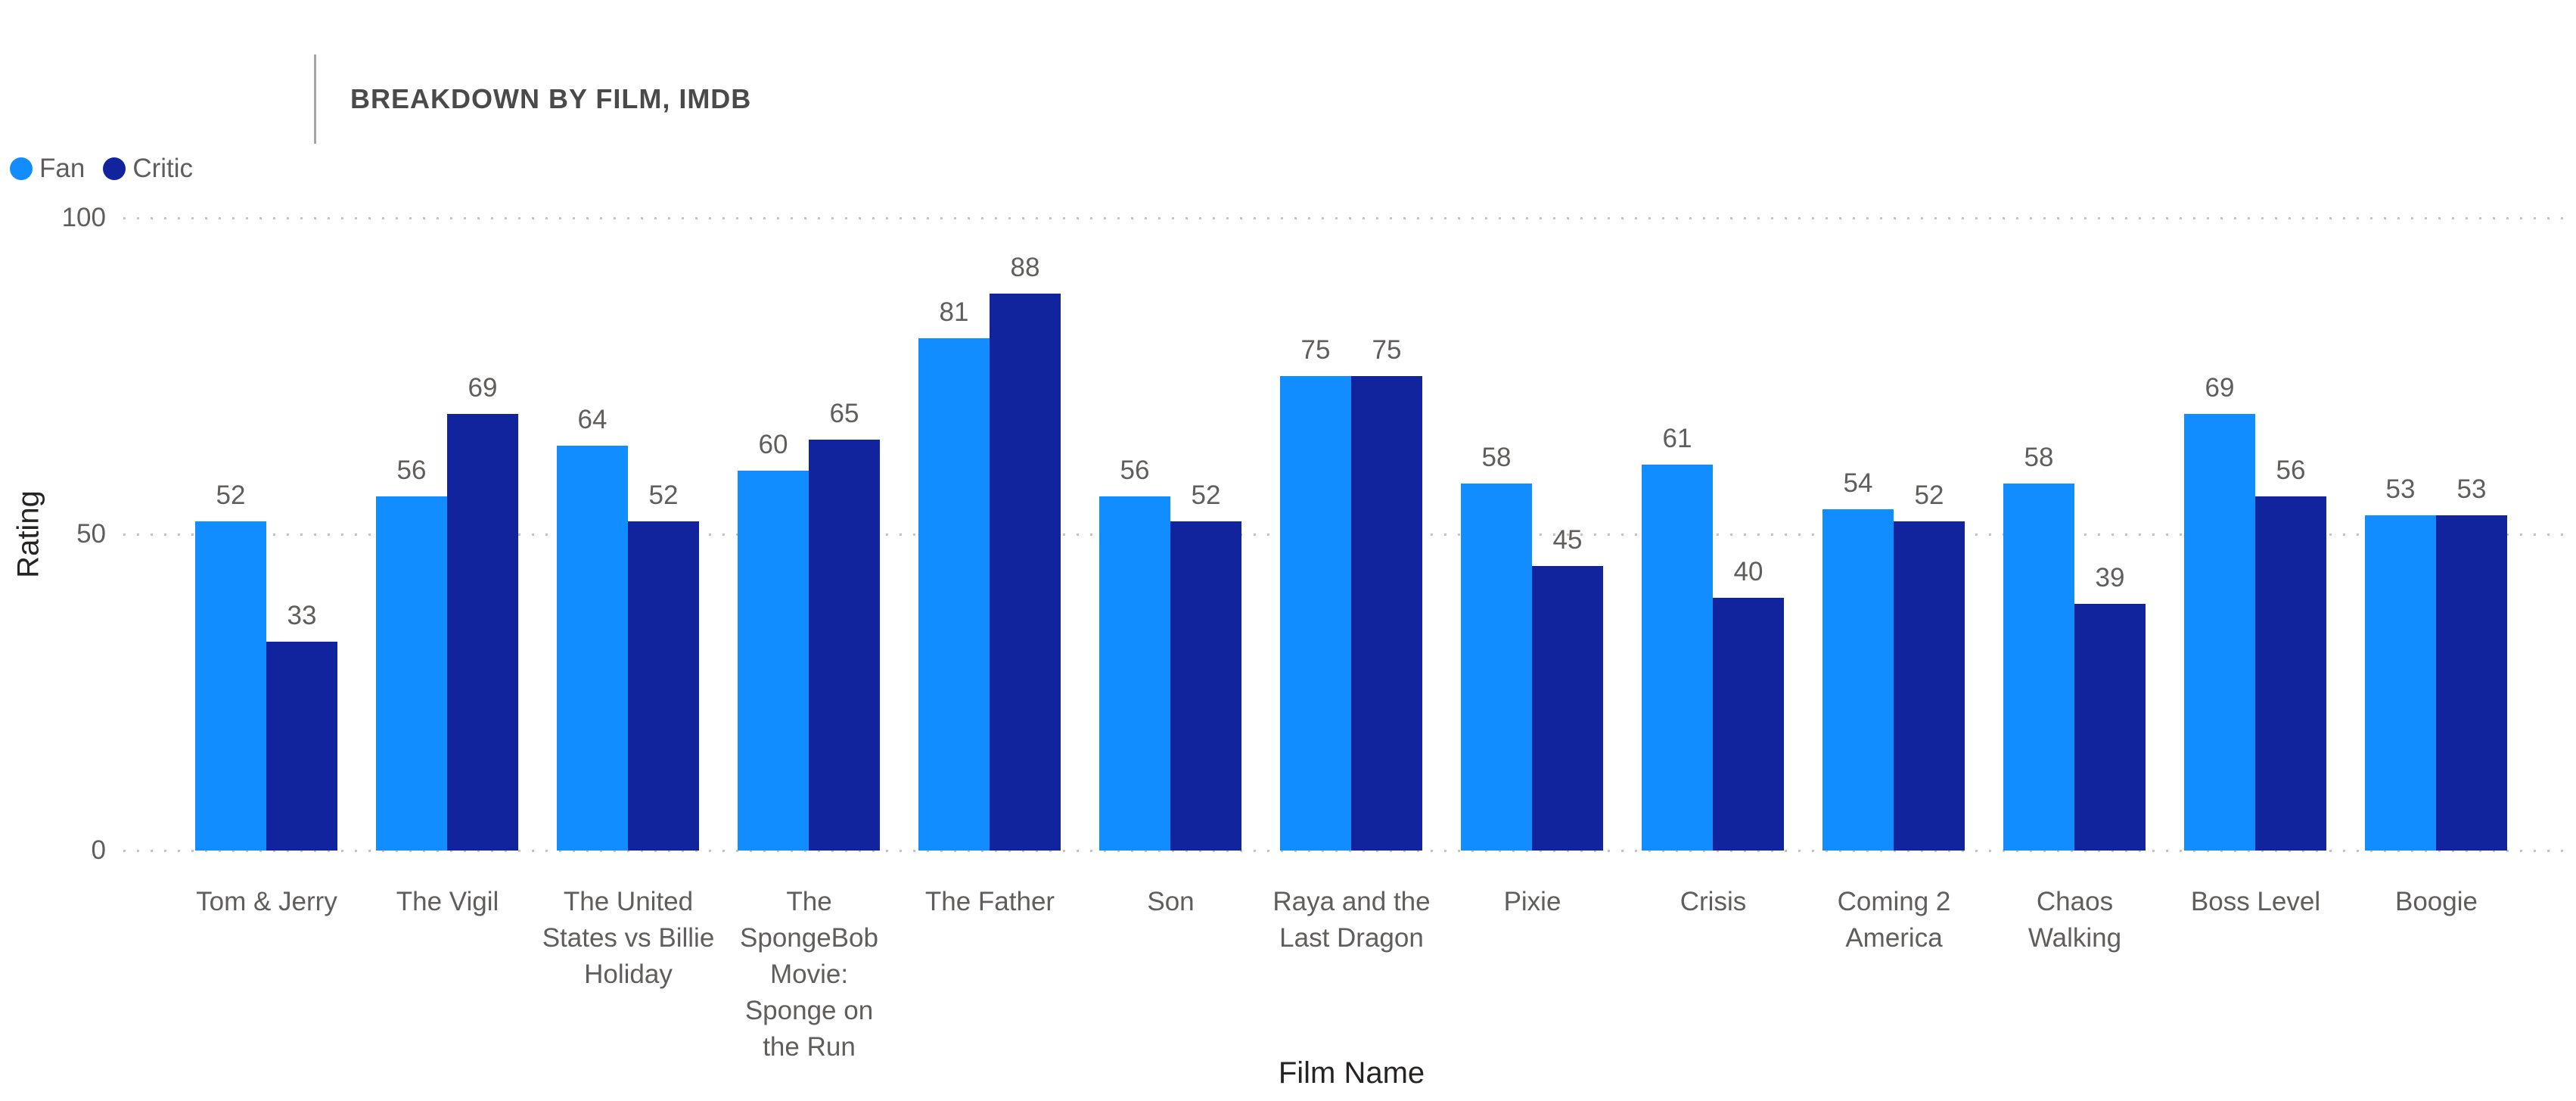 This screenshot has width=2576, height=1101. What do you see at coordinates (1677, 438) in the screenshot?
I see `bar-value-label: 61` at bounding box center [1677, 438].